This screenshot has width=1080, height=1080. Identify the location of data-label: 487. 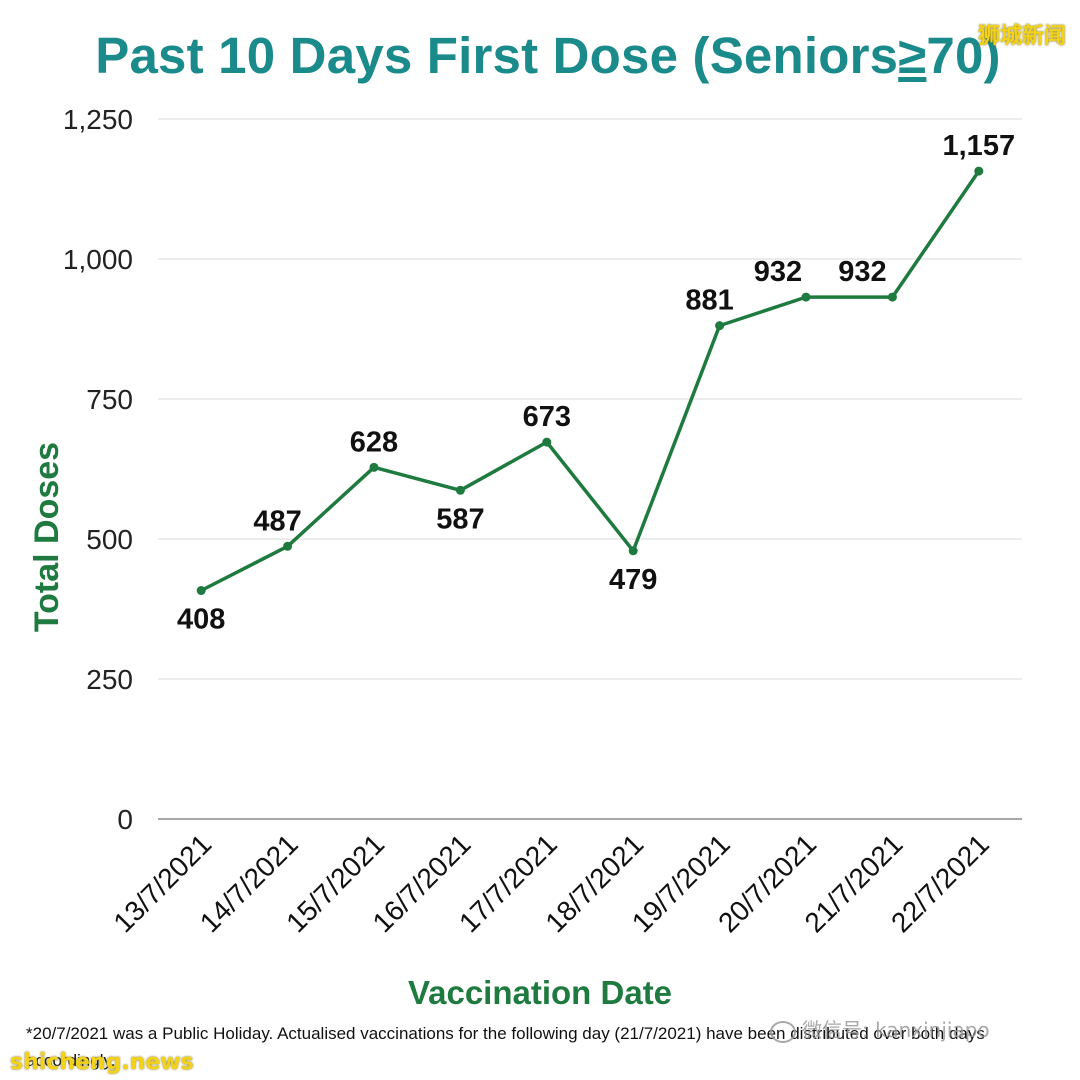
(277, 521).